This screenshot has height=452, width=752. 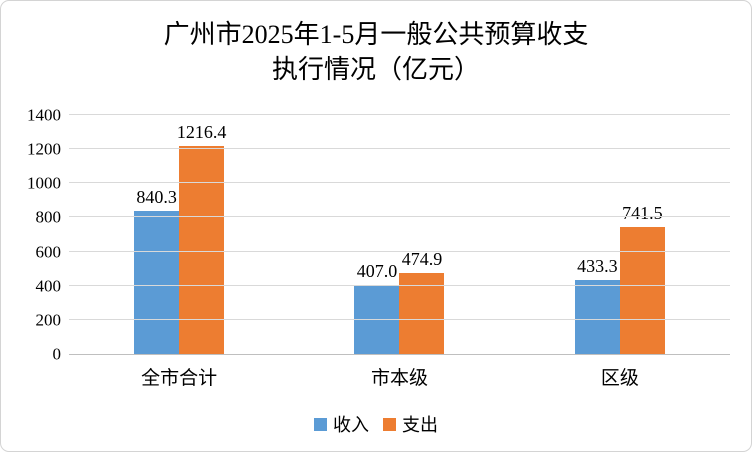 I want to click on data-label: 840.3, so click(x=156, y=196).